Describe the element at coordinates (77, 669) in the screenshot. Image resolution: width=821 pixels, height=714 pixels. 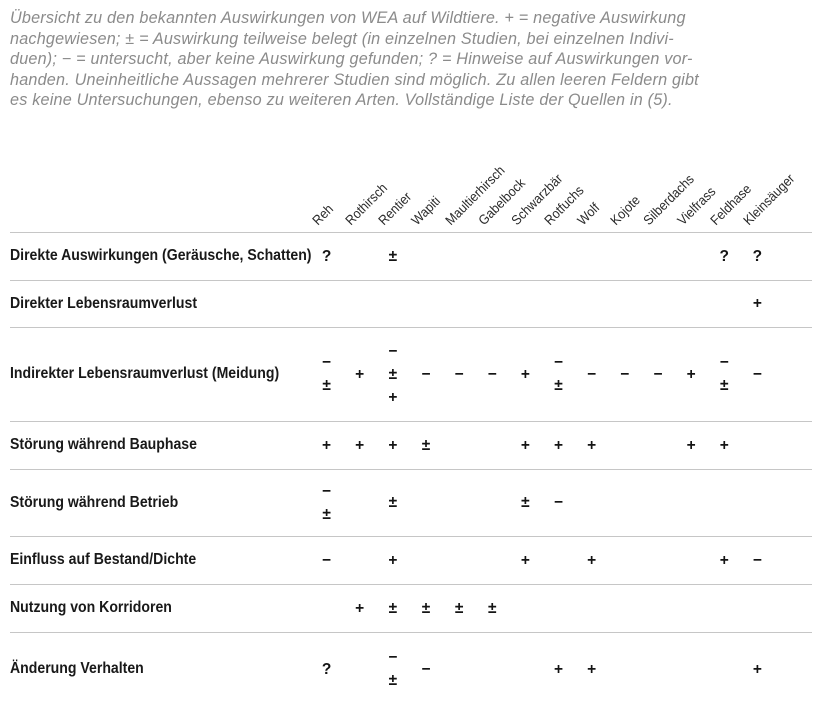
I see `row-label-text: Änderung Verhalten` at that location.